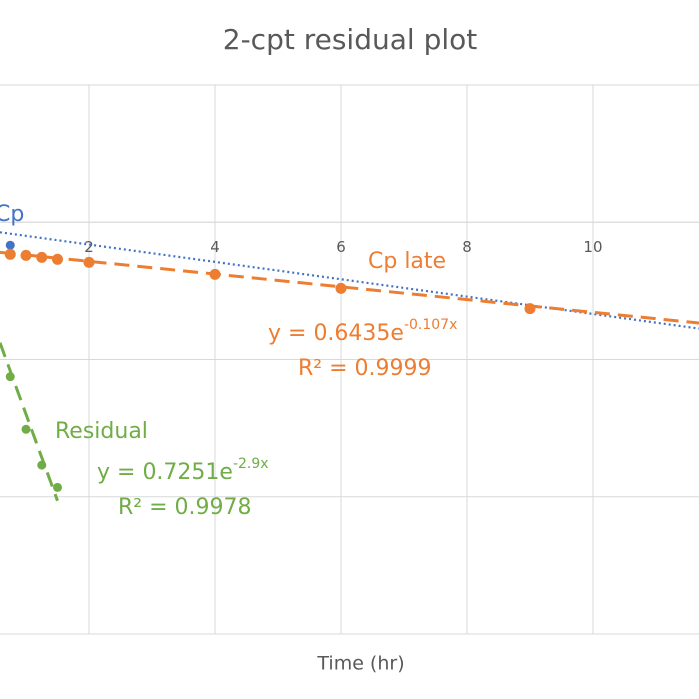 This screenshot has height=699, width=699. What do you see at coordinates (165, 472) in the screenshot?
I see `equation-base: y = 0.7251e` at bounding box center [165, 472].